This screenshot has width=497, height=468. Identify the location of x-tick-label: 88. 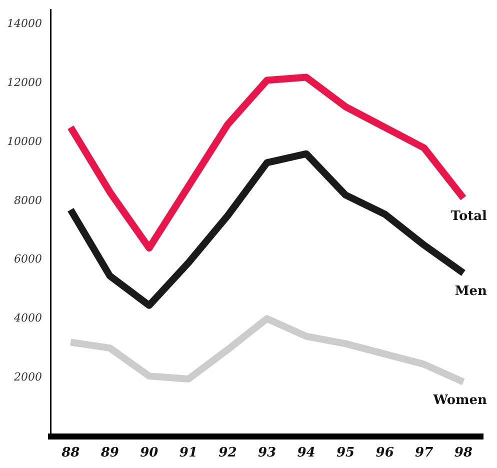
(70, 453).